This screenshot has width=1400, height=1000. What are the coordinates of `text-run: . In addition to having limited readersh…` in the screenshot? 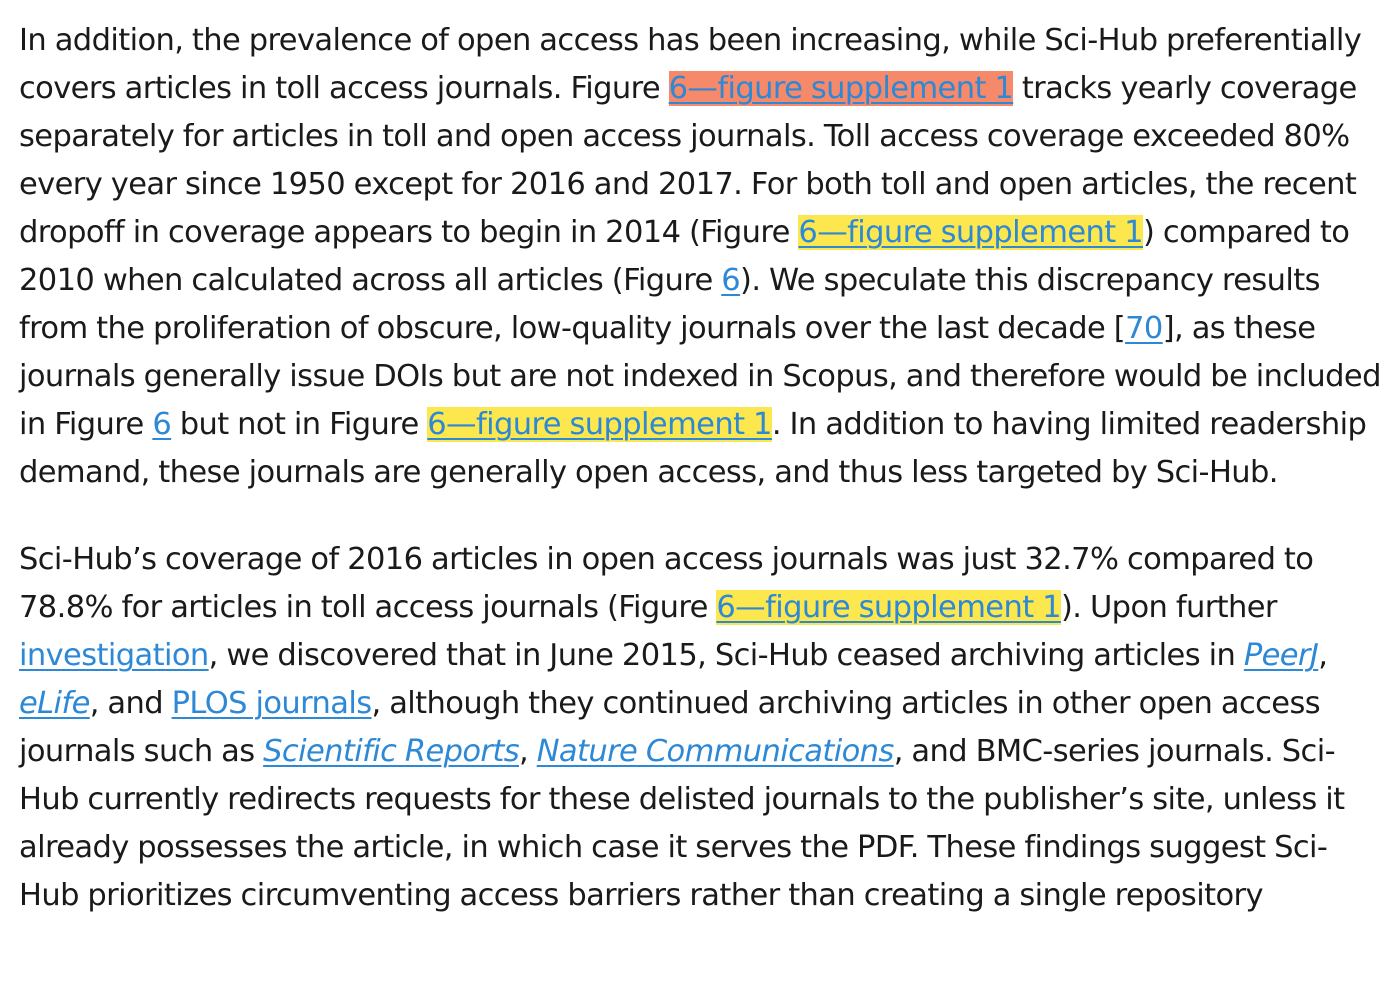 It's located at (693, 448).